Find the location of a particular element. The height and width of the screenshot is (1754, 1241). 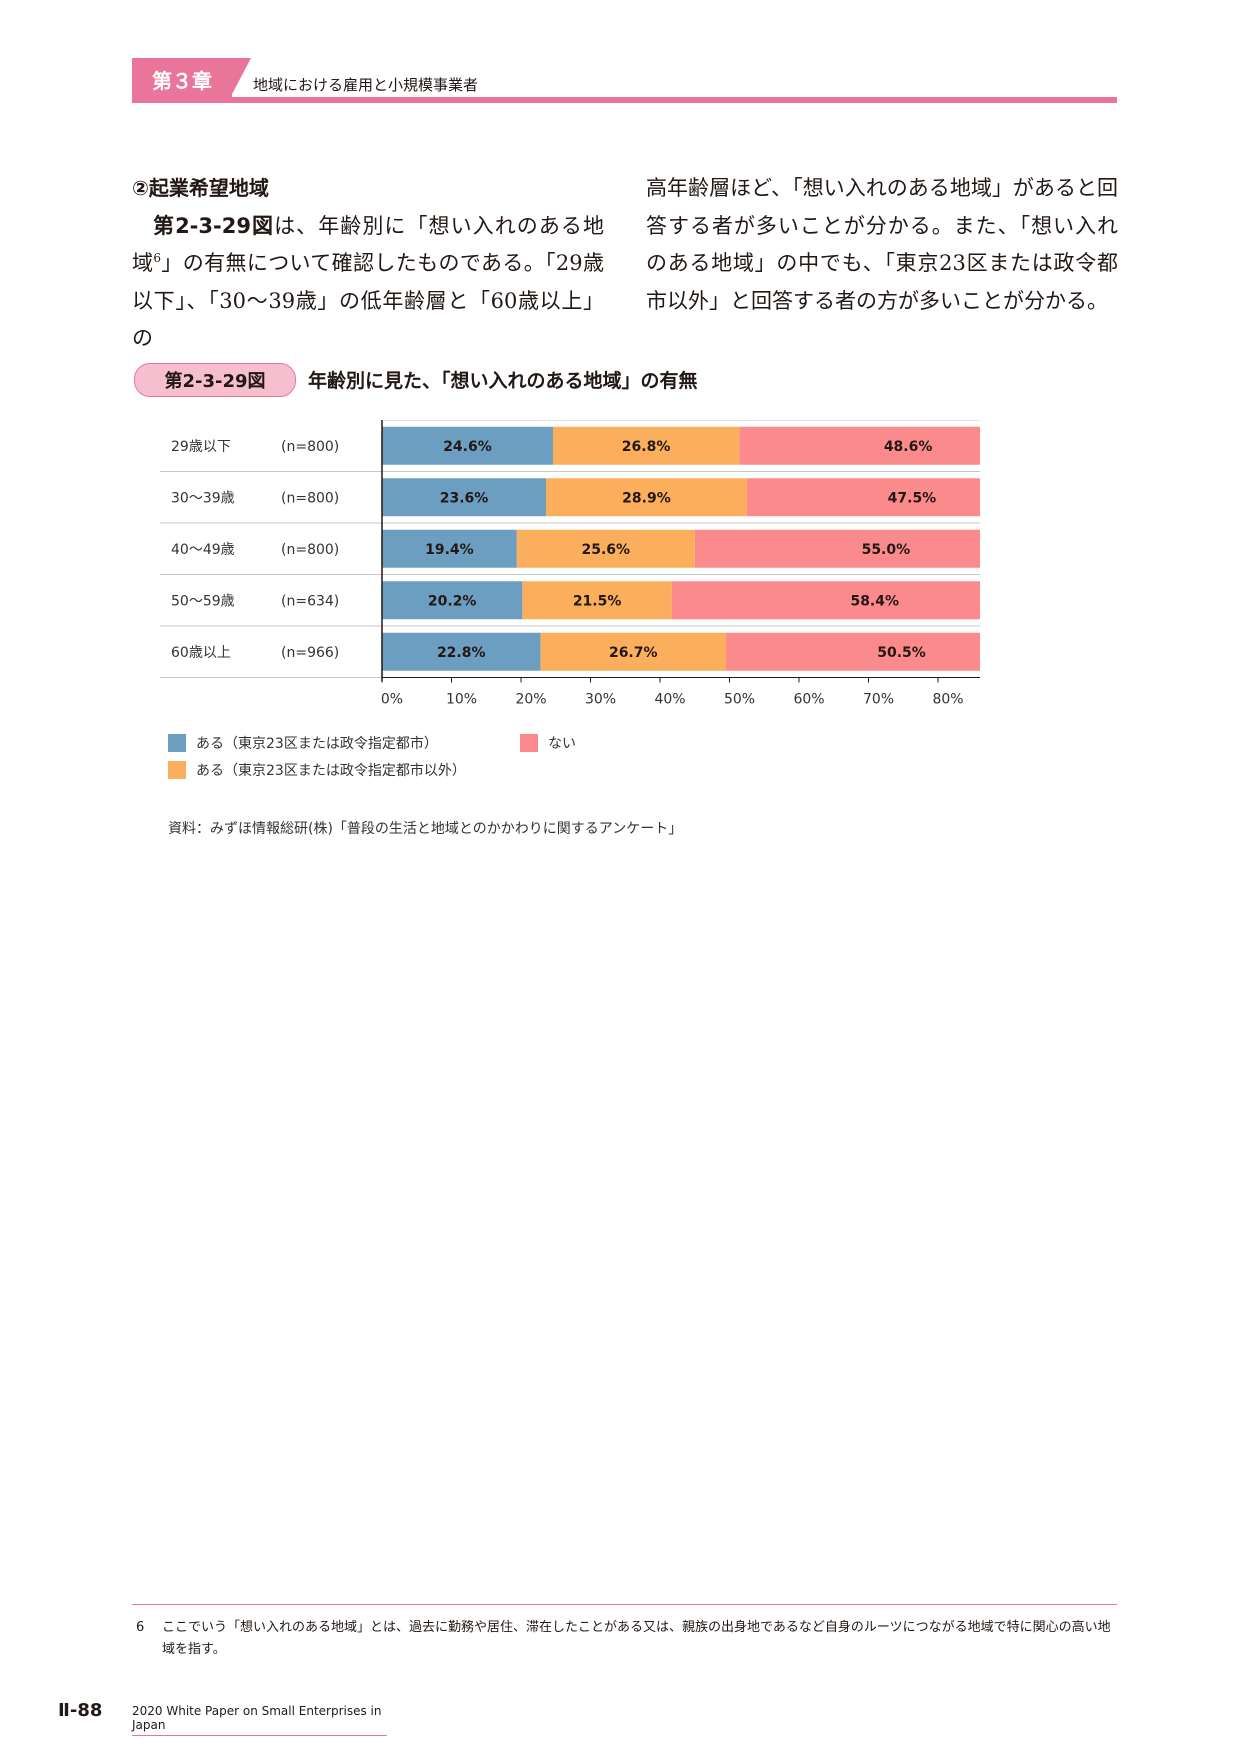

x-tick-label: 60% is located at coordinates (808, 700).